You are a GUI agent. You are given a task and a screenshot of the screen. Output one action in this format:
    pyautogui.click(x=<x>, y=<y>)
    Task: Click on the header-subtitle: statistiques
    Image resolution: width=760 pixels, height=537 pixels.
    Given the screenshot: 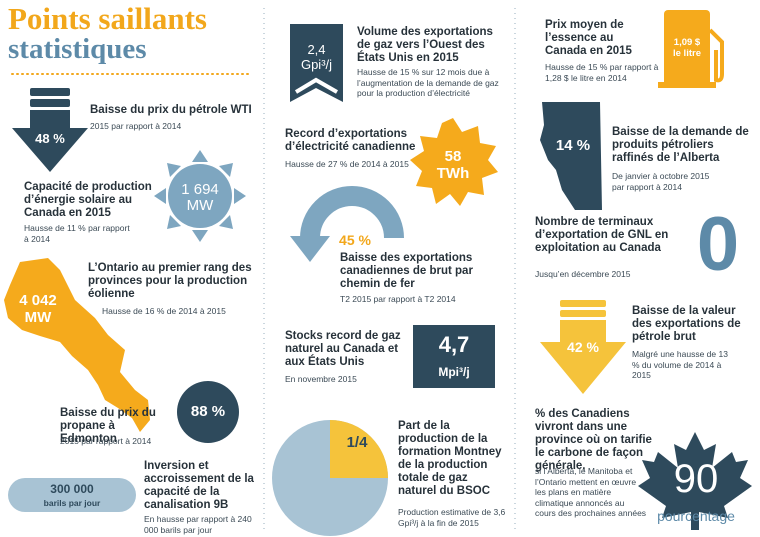 What is the action you would take?
    pyautogui.click(x=77, y=49)
    